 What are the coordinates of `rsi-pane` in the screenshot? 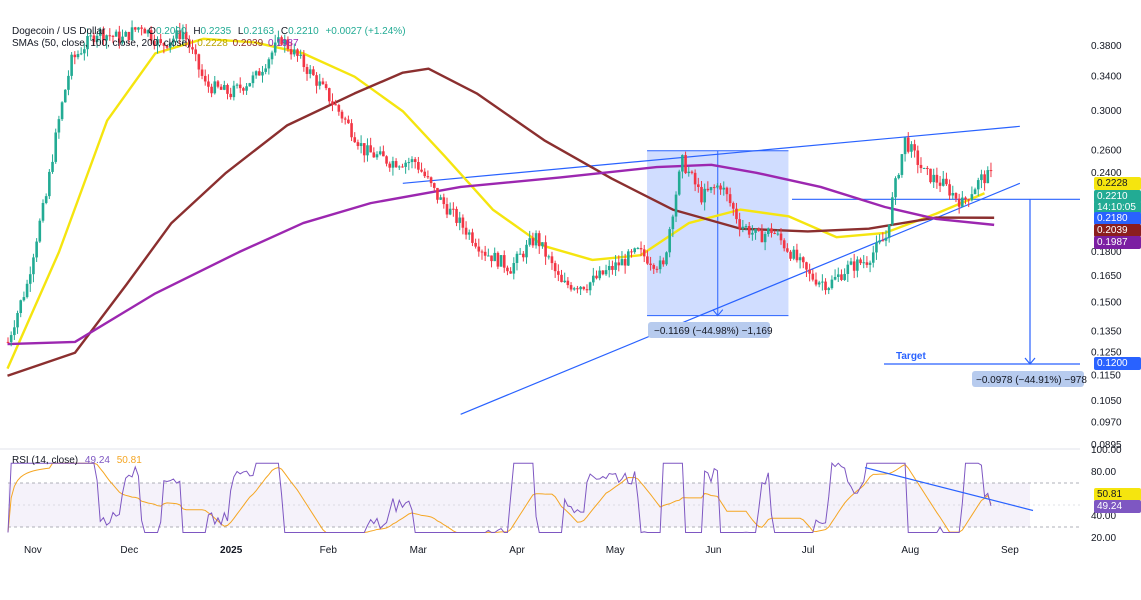 It's located at (543, 498).